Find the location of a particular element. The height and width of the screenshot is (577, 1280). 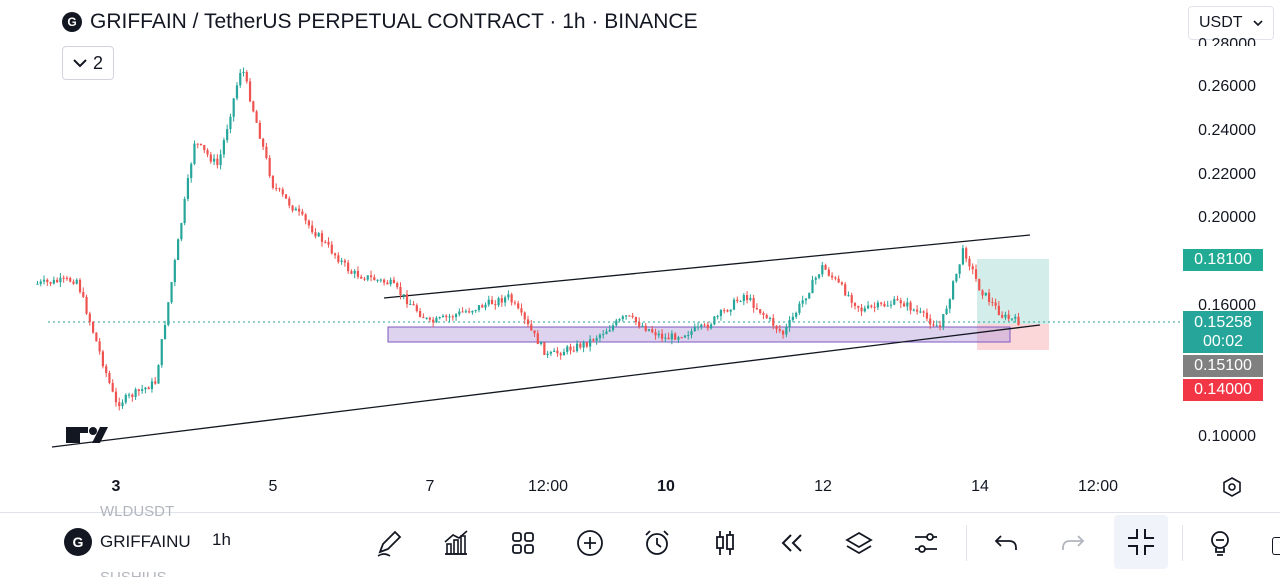

sliders-icon is located at coordinates (926, 543).